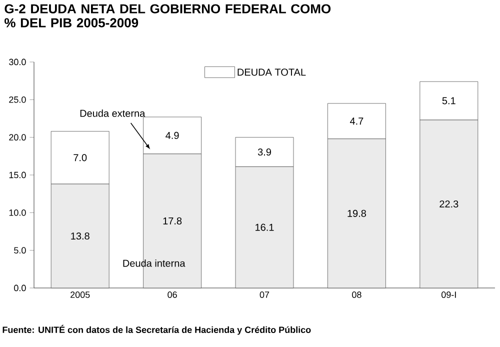  What do you see at coordinates (80, 158) in the screenshot?
I see `data-label: 7.0` at bounding box center [80, 158].